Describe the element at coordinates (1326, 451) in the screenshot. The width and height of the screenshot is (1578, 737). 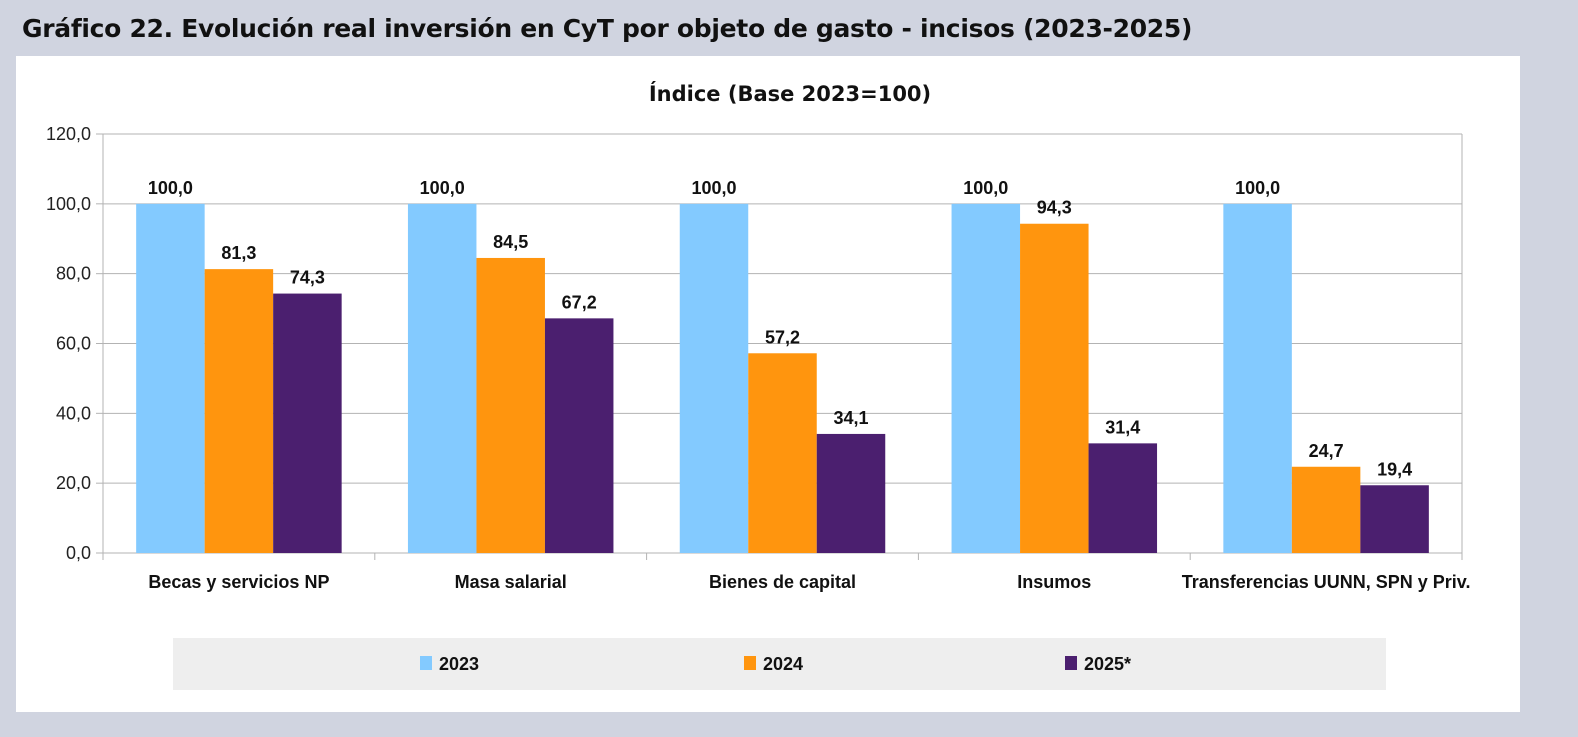
I see `data-label: 24,7` at that location.